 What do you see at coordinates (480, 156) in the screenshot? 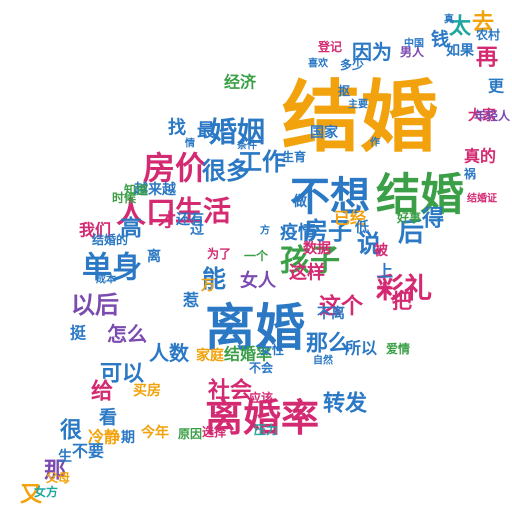
I see `cloud-word: 真的` at bounding box center [480, 156].